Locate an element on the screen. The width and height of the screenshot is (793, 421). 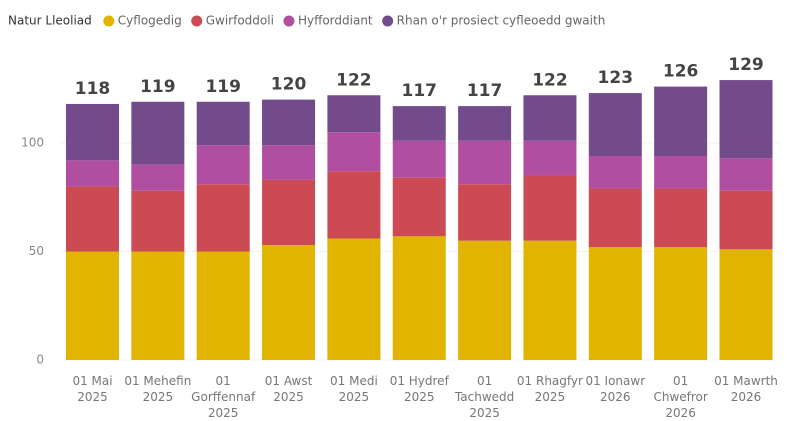
x-tick-label-box: 01 Ionawr 2026 is located at coordinates (615, 389).